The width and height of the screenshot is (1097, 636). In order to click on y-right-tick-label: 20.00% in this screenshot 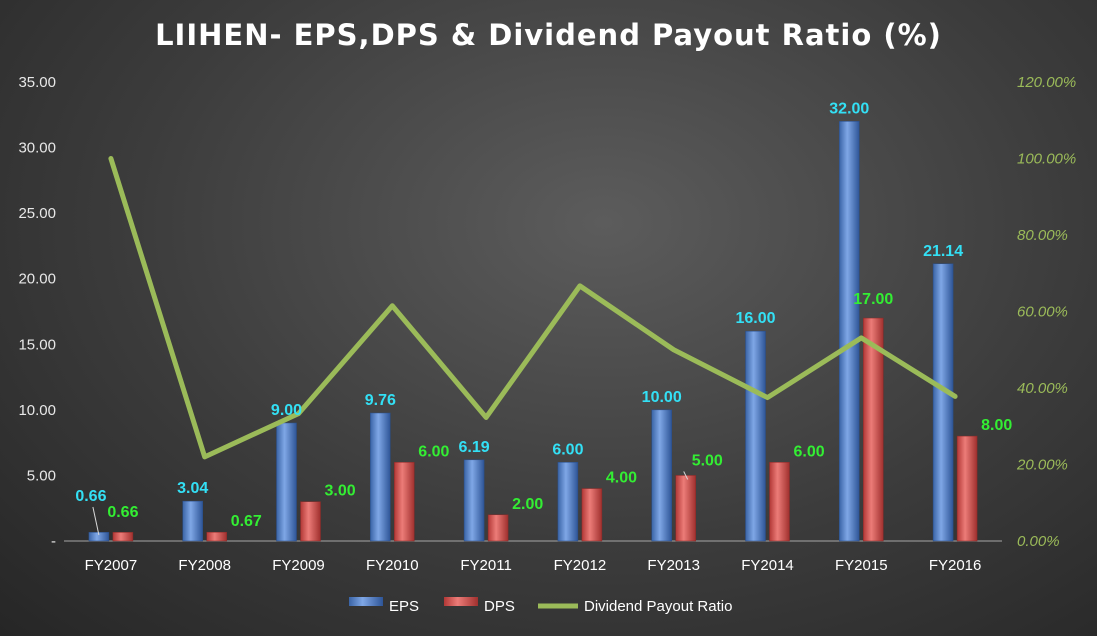, I will do `click(1042, 465)`.